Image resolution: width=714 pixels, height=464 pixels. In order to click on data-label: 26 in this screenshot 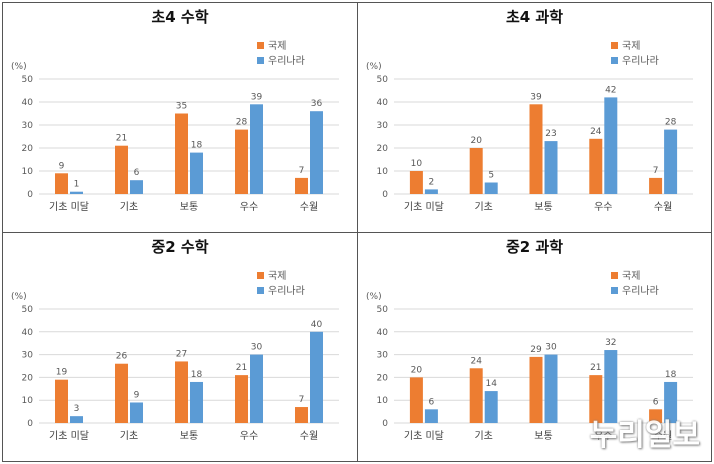, I will do `click(122, 357)`.